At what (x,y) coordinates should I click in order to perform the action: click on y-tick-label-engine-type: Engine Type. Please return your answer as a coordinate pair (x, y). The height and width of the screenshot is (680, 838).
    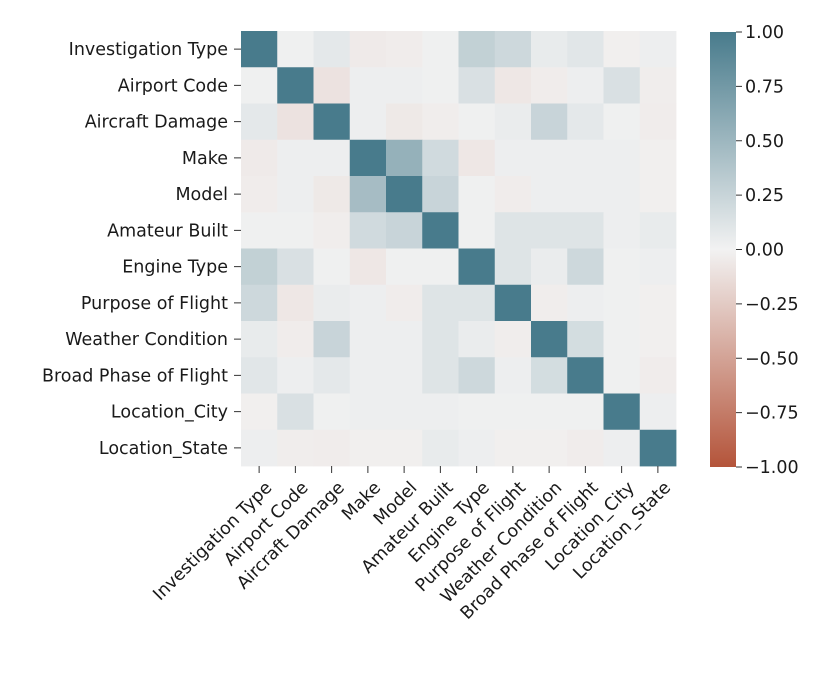
    Looking at the image, I should click on (175, 268).